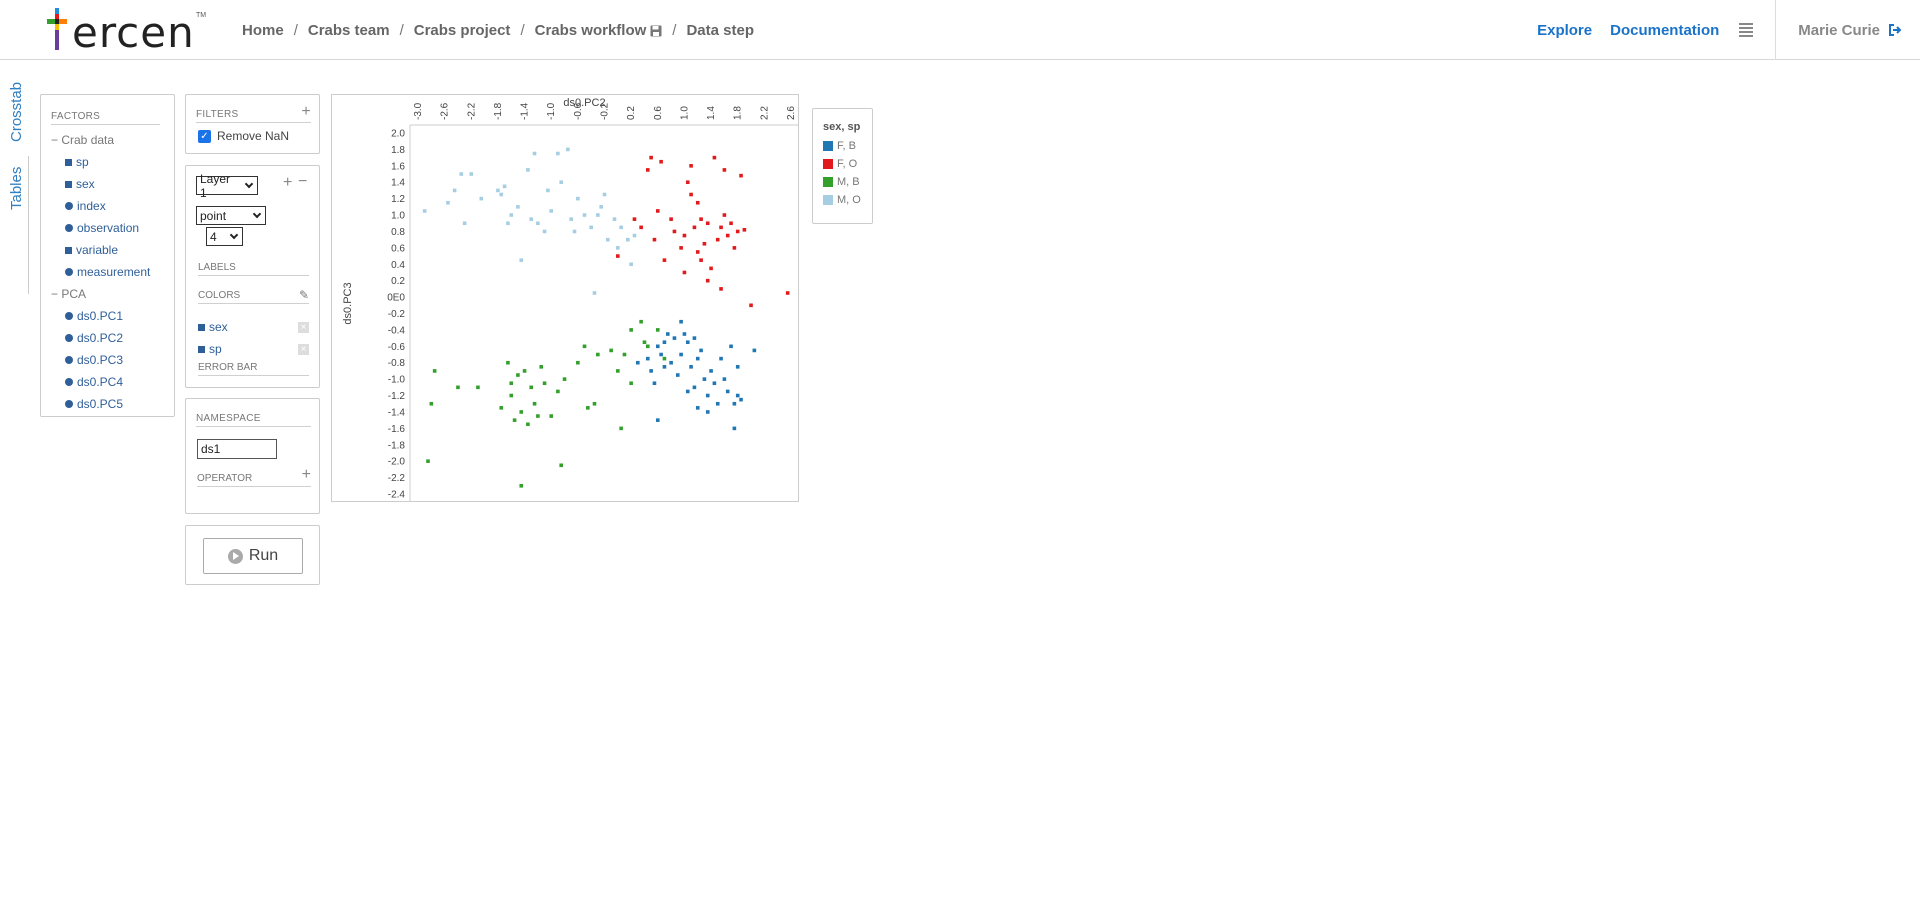 The width and height of the screenshot is (1920, 920). I want to click on layer-select: Layer 1, so click(227, 186).